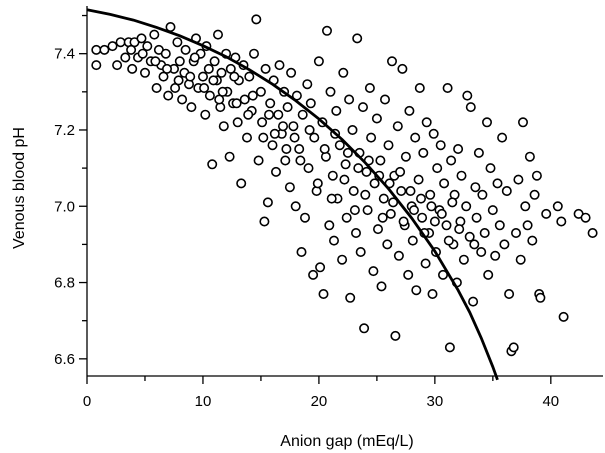 This screenshot has height=453, width=605. What do you see at coordinates (64, 359) in the screenshot?
I see `y-tick-label: 6.6` at bounding box center [64, 359].